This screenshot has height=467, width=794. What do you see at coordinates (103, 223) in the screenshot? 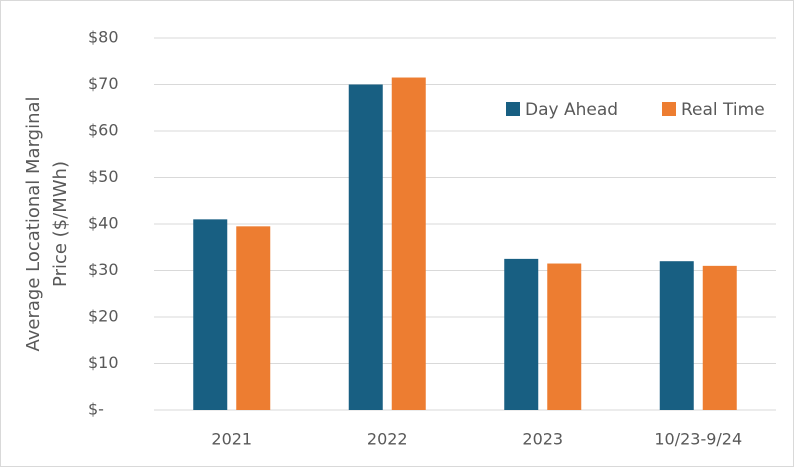
I see `y-tick-label: $40` at bounding box center [103, 223].